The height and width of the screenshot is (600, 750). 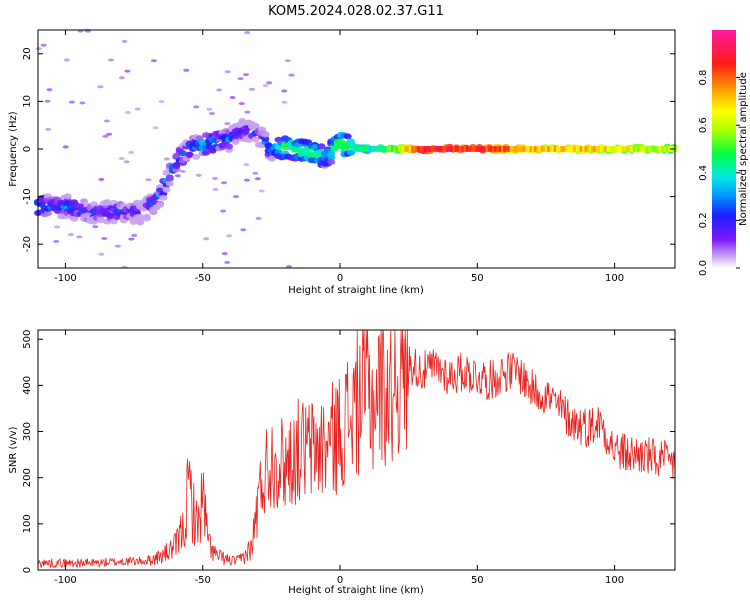 What do you see at coordinates (27, 101) in the screenshot?
I see `spectrogram-y-tick-label-3: 10` at bounding box center [27, 101].